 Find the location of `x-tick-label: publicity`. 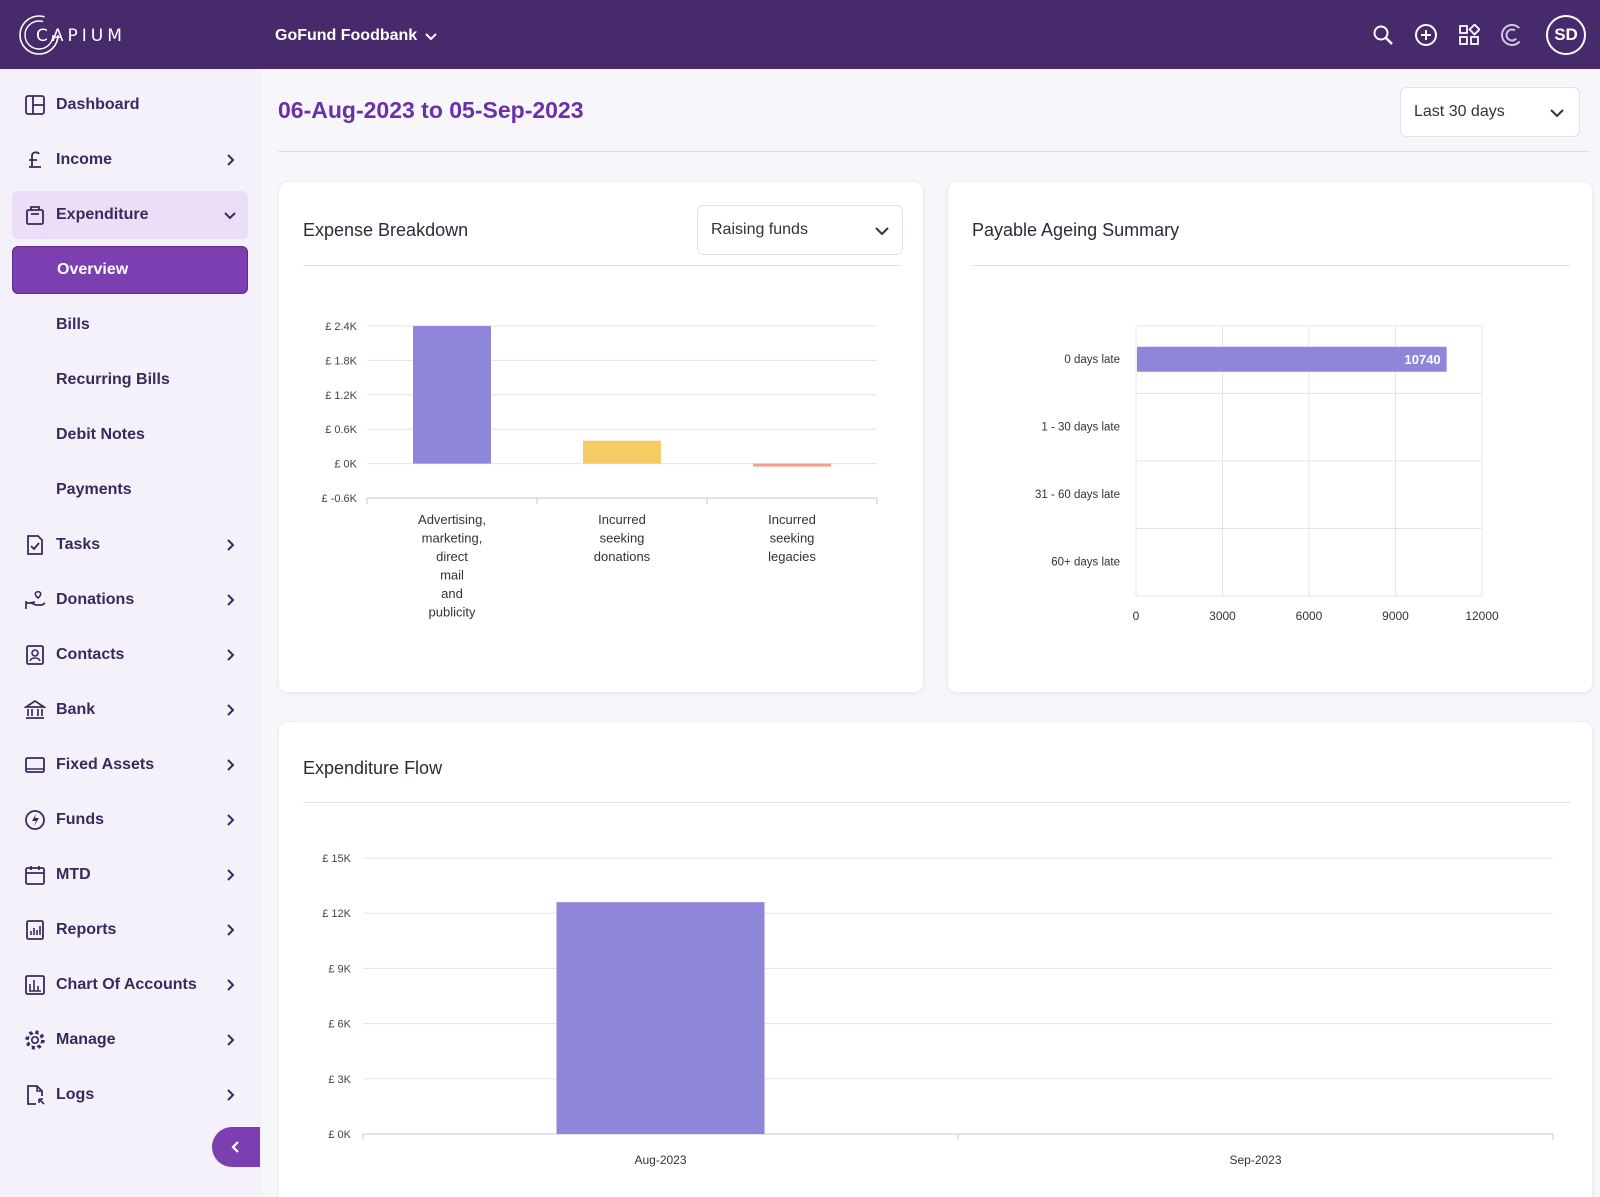

x-tick-label: publicity is located at coordinates (452, 612).